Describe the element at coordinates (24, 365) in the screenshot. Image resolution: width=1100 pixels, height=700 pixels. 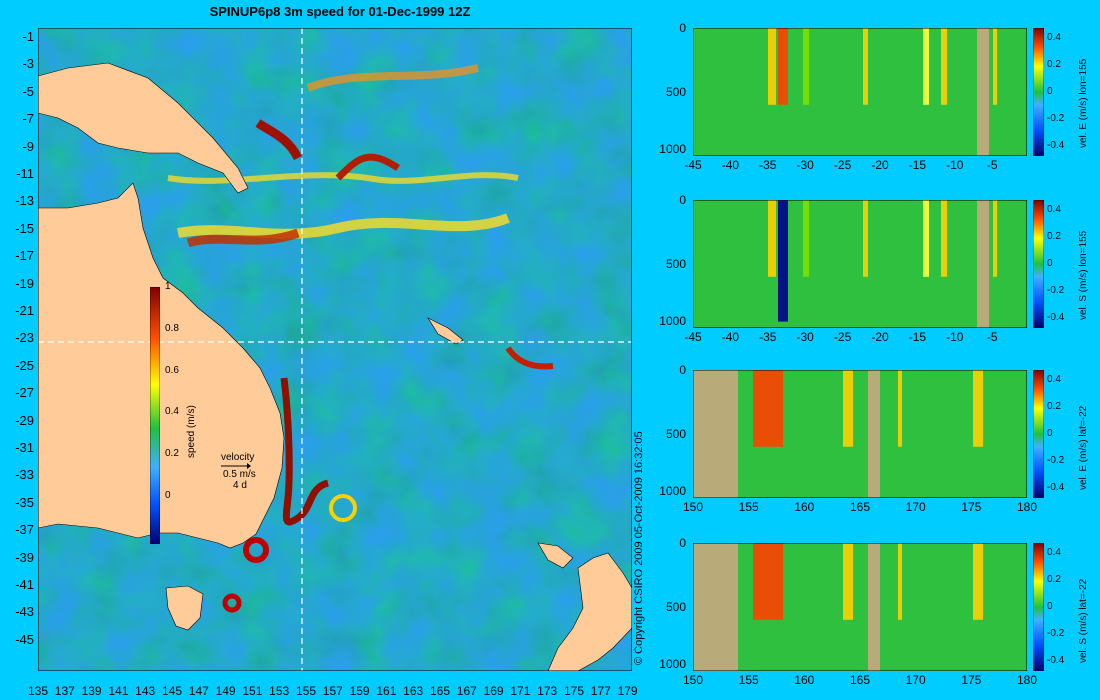
I see `lat-tick-label: -25` at that location.